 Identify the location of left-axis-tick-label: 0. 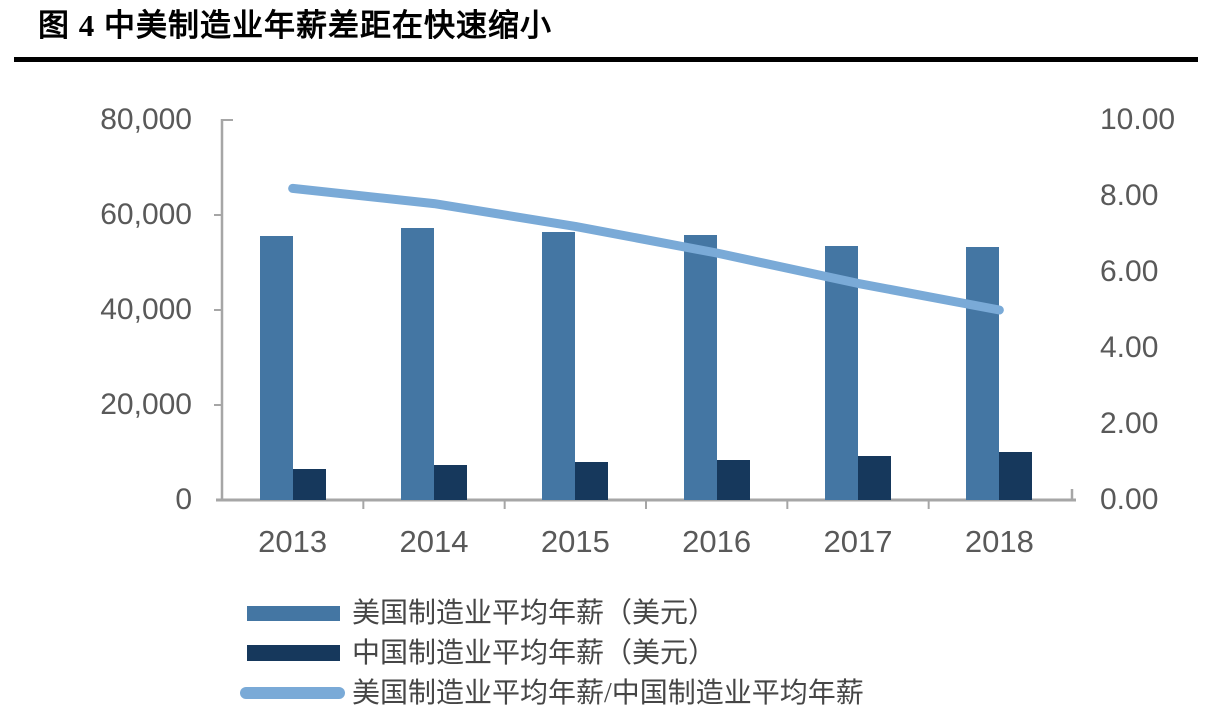
(183, 499).